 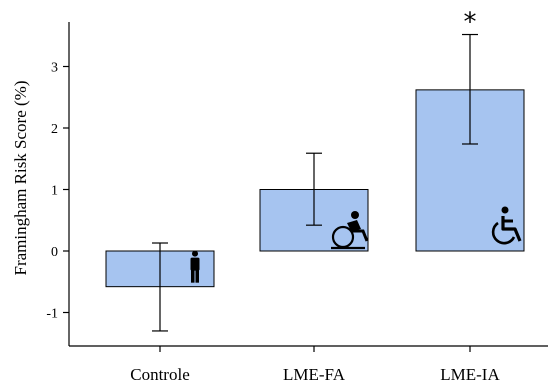 I want to click on y-tick-label: 2, so click(x=54, y=129).